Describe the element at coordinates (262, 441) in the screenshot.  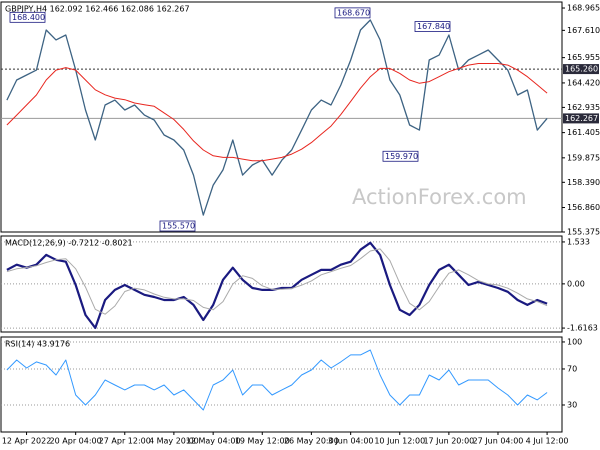
I see `x-tick-label: 19 May 12:00` at that location.